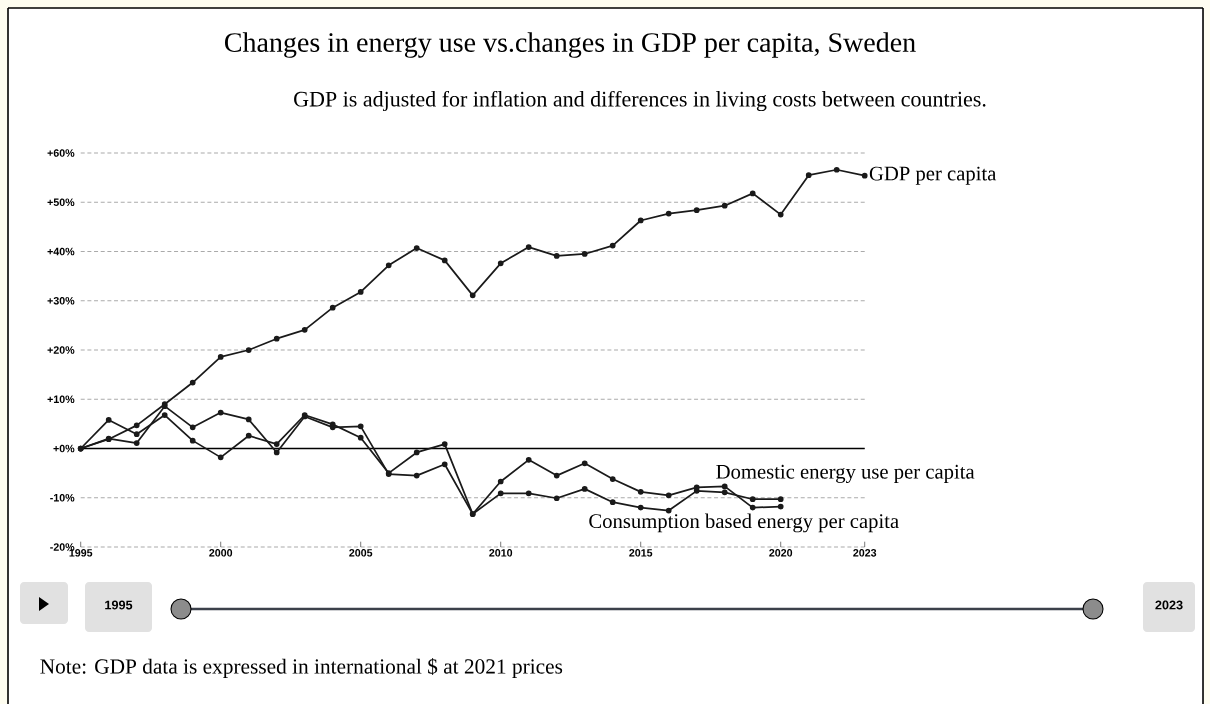 The image size is (1210, 704). What do you see at coordinates (570, 45) in the screenshot?
I see `chart-title: Changes in energy use vs.changes in GDP per capita, Sweden` at bounding box center [570, 45].